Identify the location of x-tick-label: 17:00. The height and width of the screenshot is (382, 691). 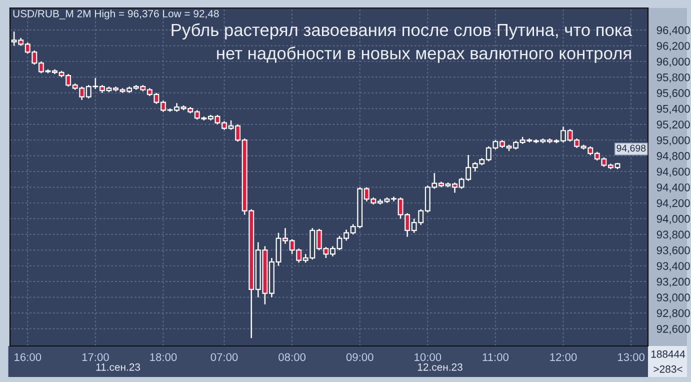
(95, 357).